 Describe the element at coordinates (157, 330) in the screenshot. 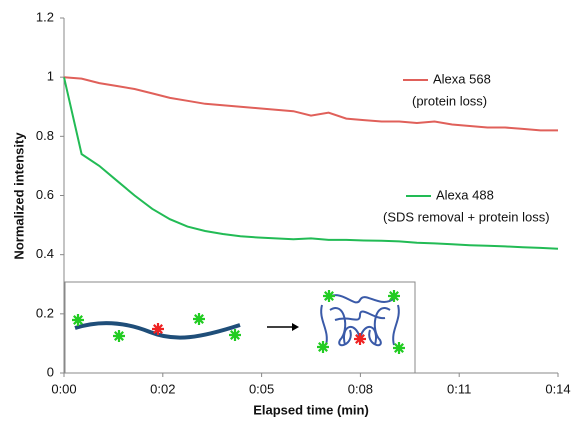

I see `unfolded-chain` at that location.